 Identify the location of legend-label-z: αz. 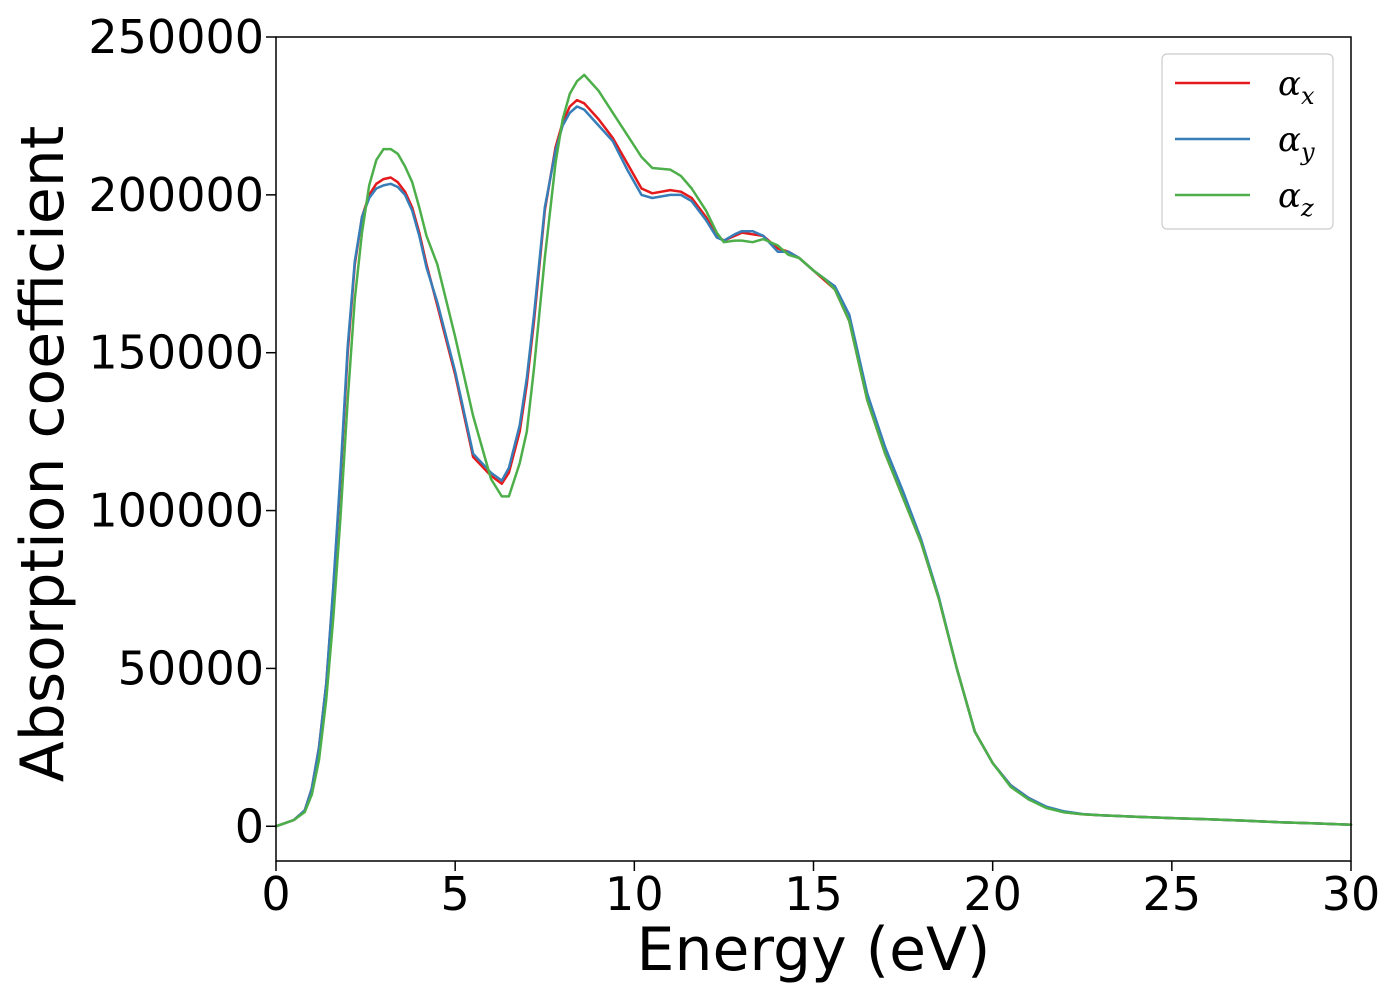
(1296, 199).